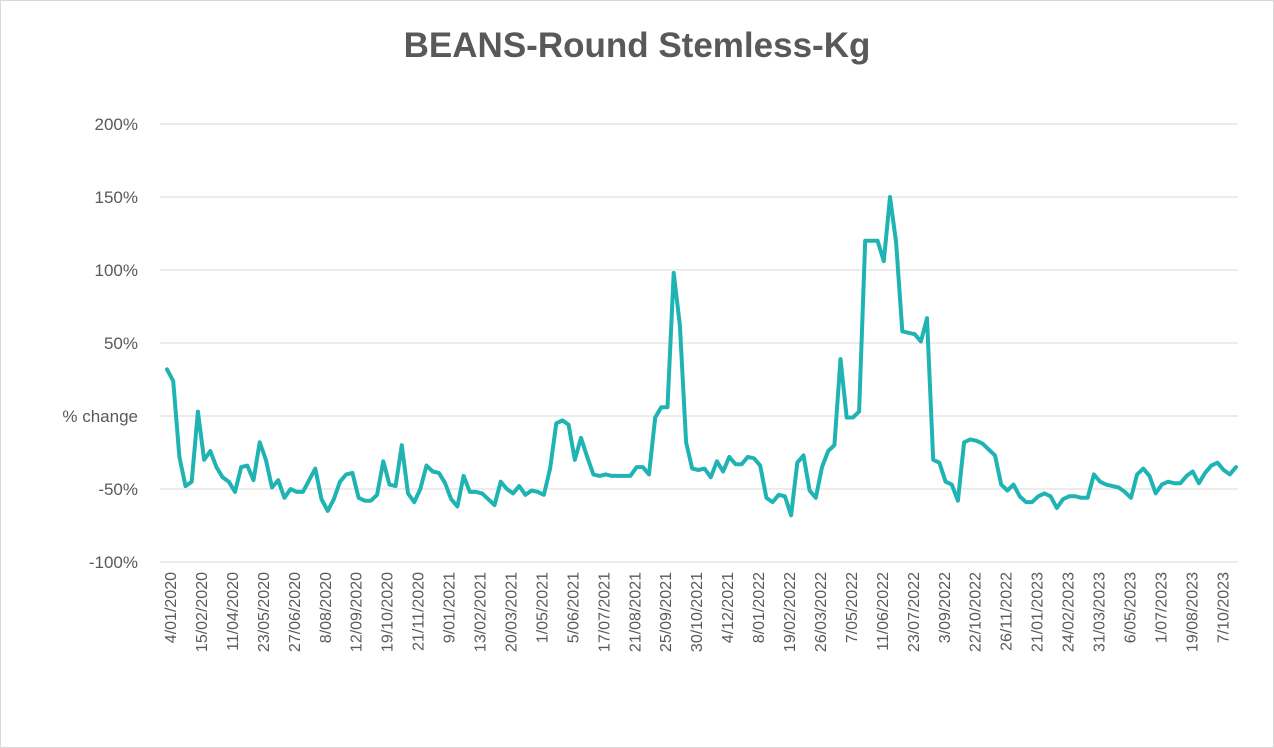  Describe the element at coordinates (1069, 612) in the screenshot. I see `x-tick-label: 24/02/2023` at that location.